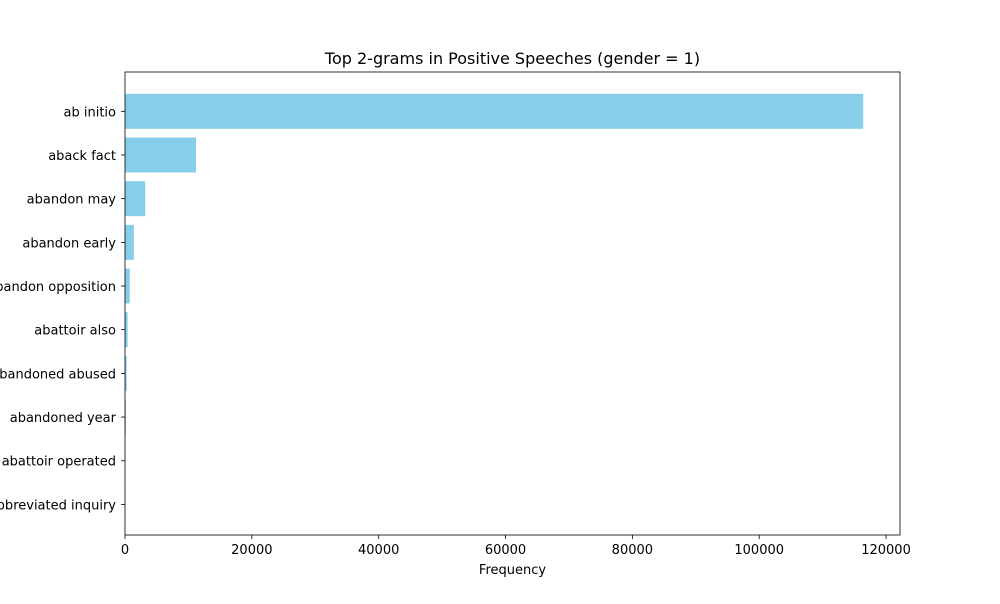 Image resolution: width=1000 pixels, height=604 pixels. What do you see at coordinates (63, 418) in the screenshot?
I see `y-tick-label: abandoned year` at bounding box center [63, 418].